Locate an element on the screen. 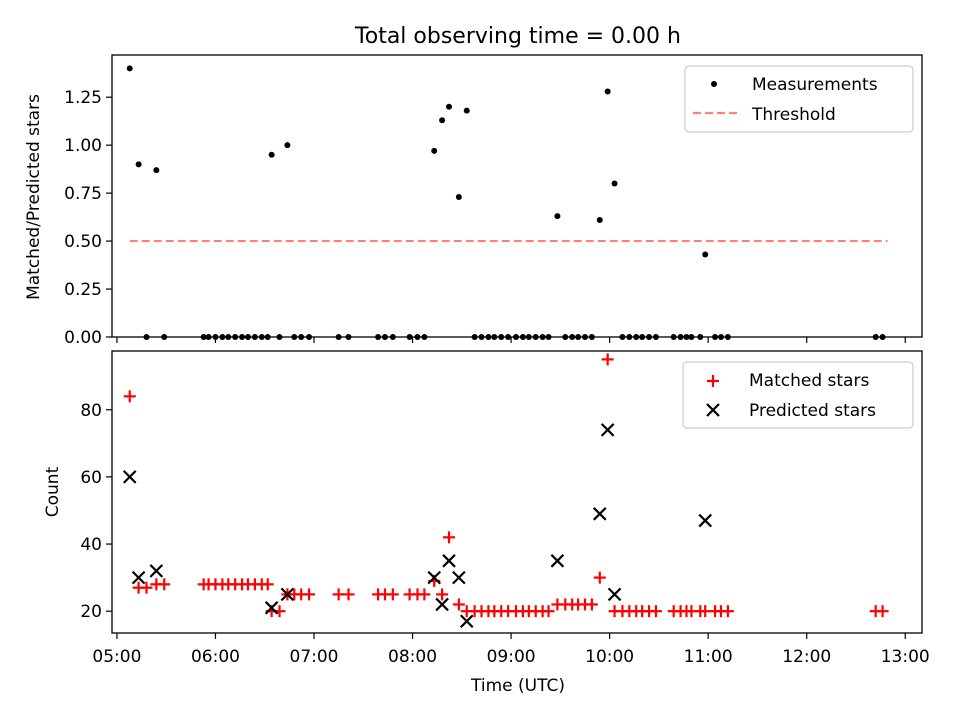 The image size is (960, 720). x-tick-label: 10:00 is located at coordinates (609, 657).